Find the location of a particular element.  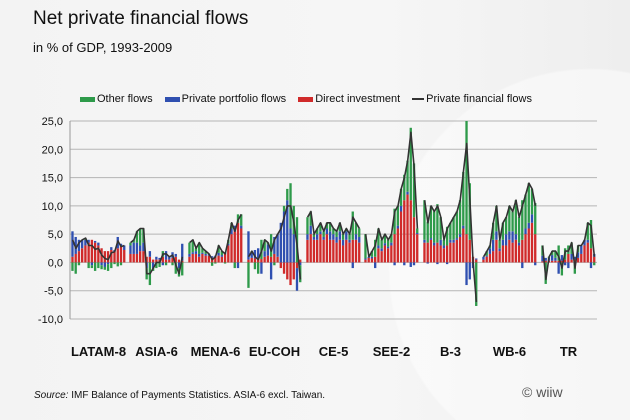

y-tick-label: 25,0 is located at coordinates (52, 122).